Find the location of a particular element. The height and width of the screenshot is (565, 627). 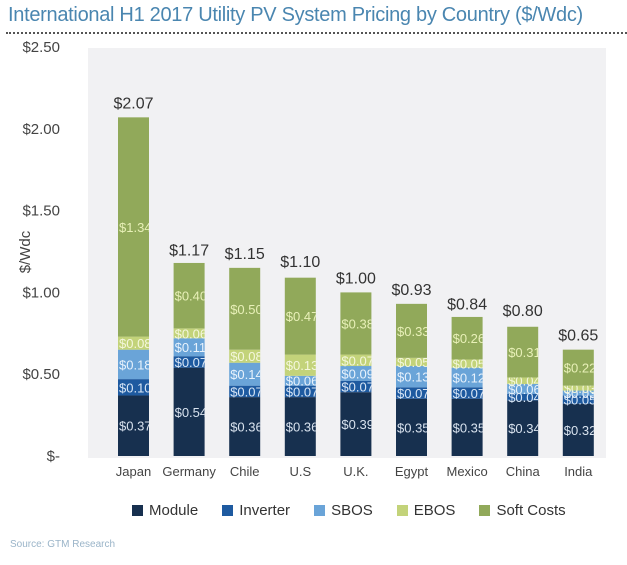

legend-label: Soft Costs is located at coordinates (531, 510).